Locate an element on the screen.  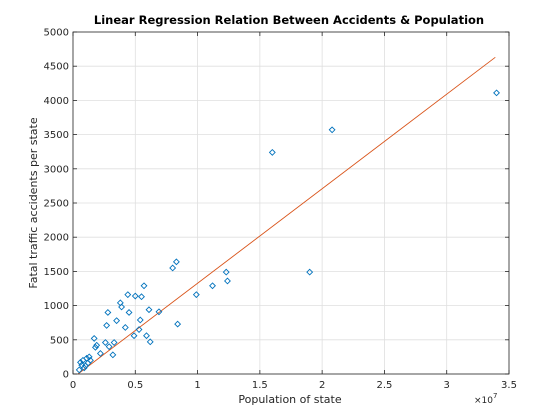
x-axis-label: Population of state is located at coordinates (289, 399).